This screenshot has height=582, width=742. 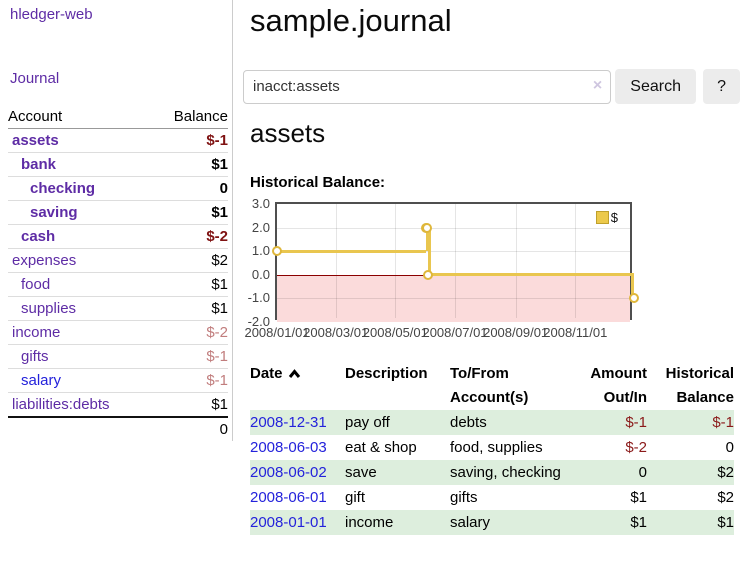 I want to click on txn-header-accounts: To/From Account(s), so click(x=489, y=385).